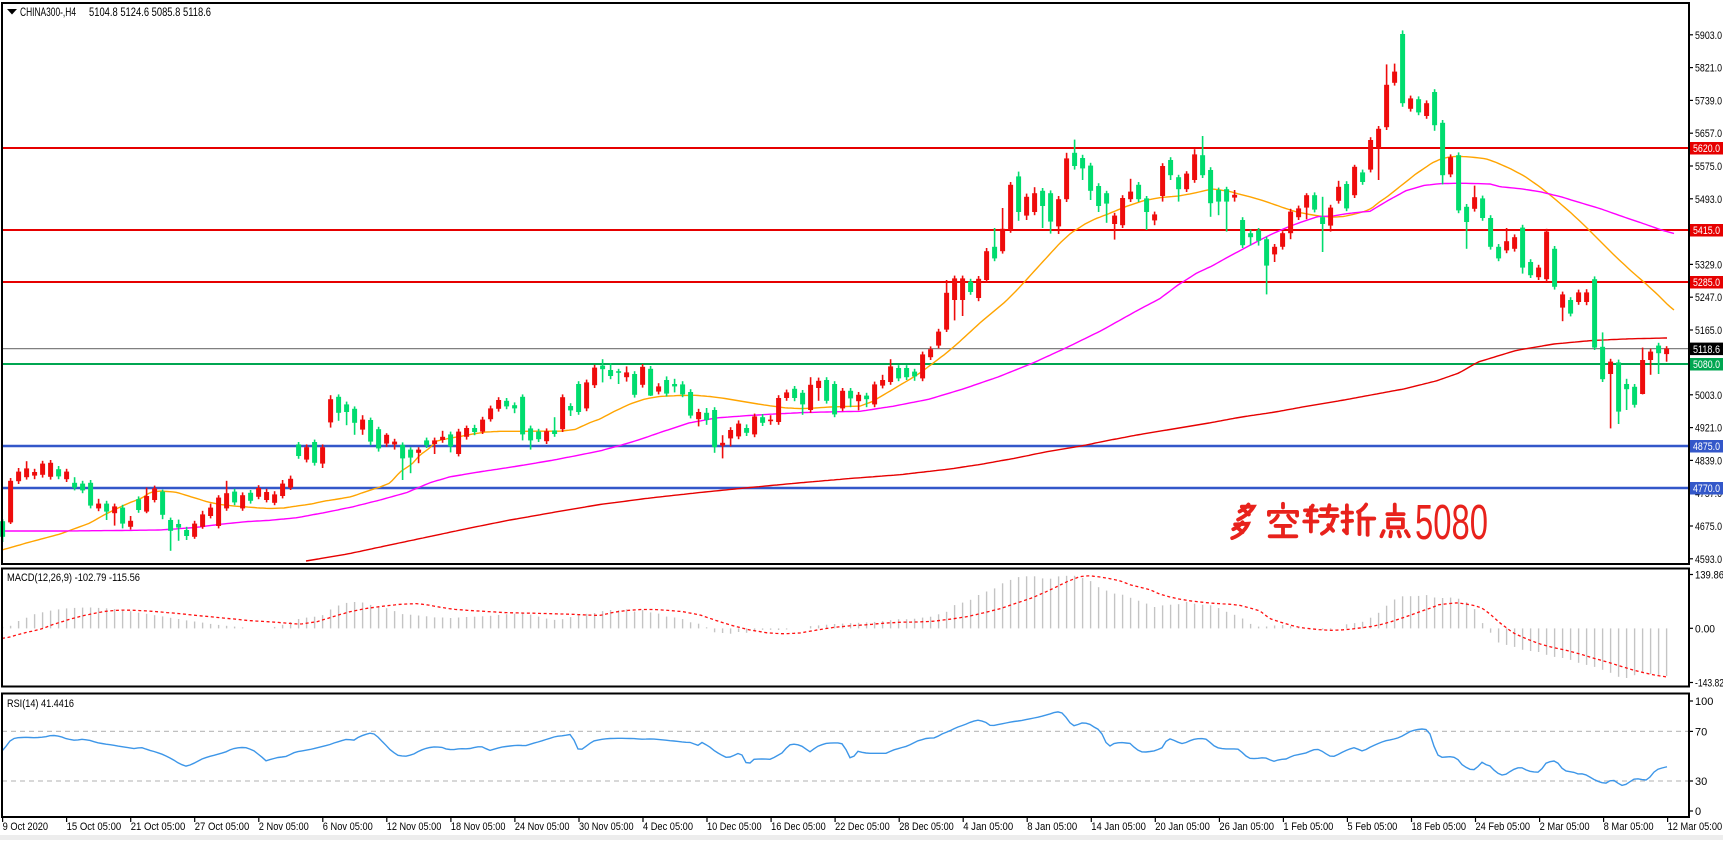 This screenshot has height=845, width=1723. What do you see at coordinates (1451, 523) in the screenshot?
I see `svg-text: 5080` at bounding box center [1451, 523].